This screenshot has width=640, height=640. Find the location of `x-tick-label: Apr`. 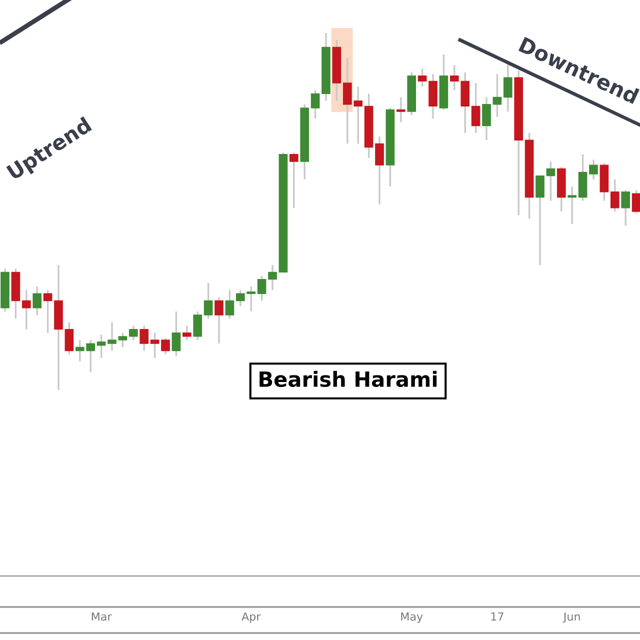

x-tick-label: Apr is located at coordinates (251, 617).